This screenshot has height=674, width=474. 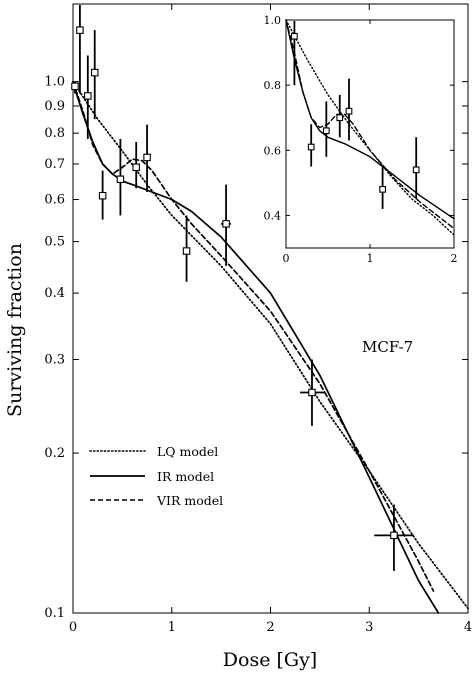 What do you see at coordinates (273, 215) in the screenshot?
I see `inset-y-tick-label: 0.4` at bounding box center [273, 215].